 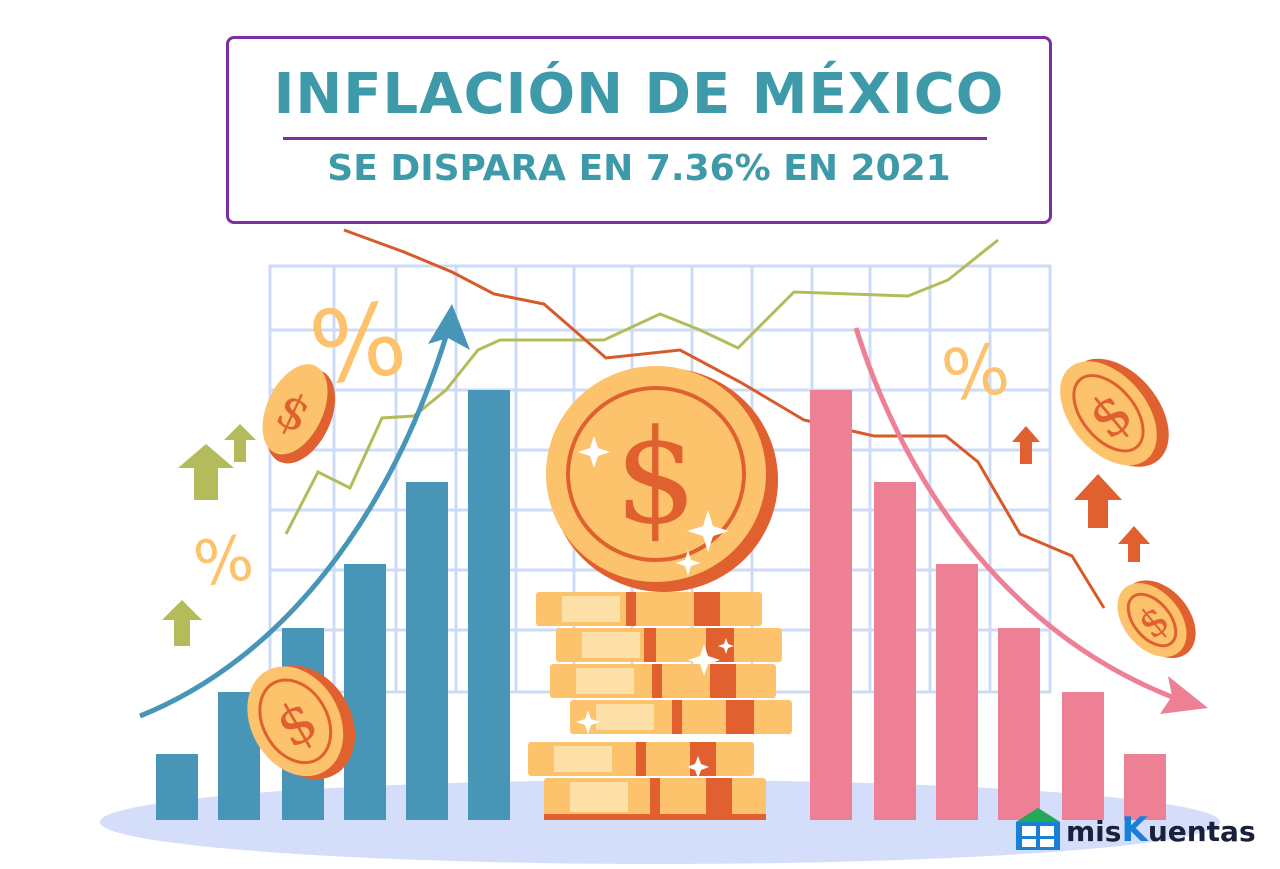 What do you see at coordinates (449, 327) in the screenshot?
I see `rising-arrow-head` at bounding box center [449, 327].